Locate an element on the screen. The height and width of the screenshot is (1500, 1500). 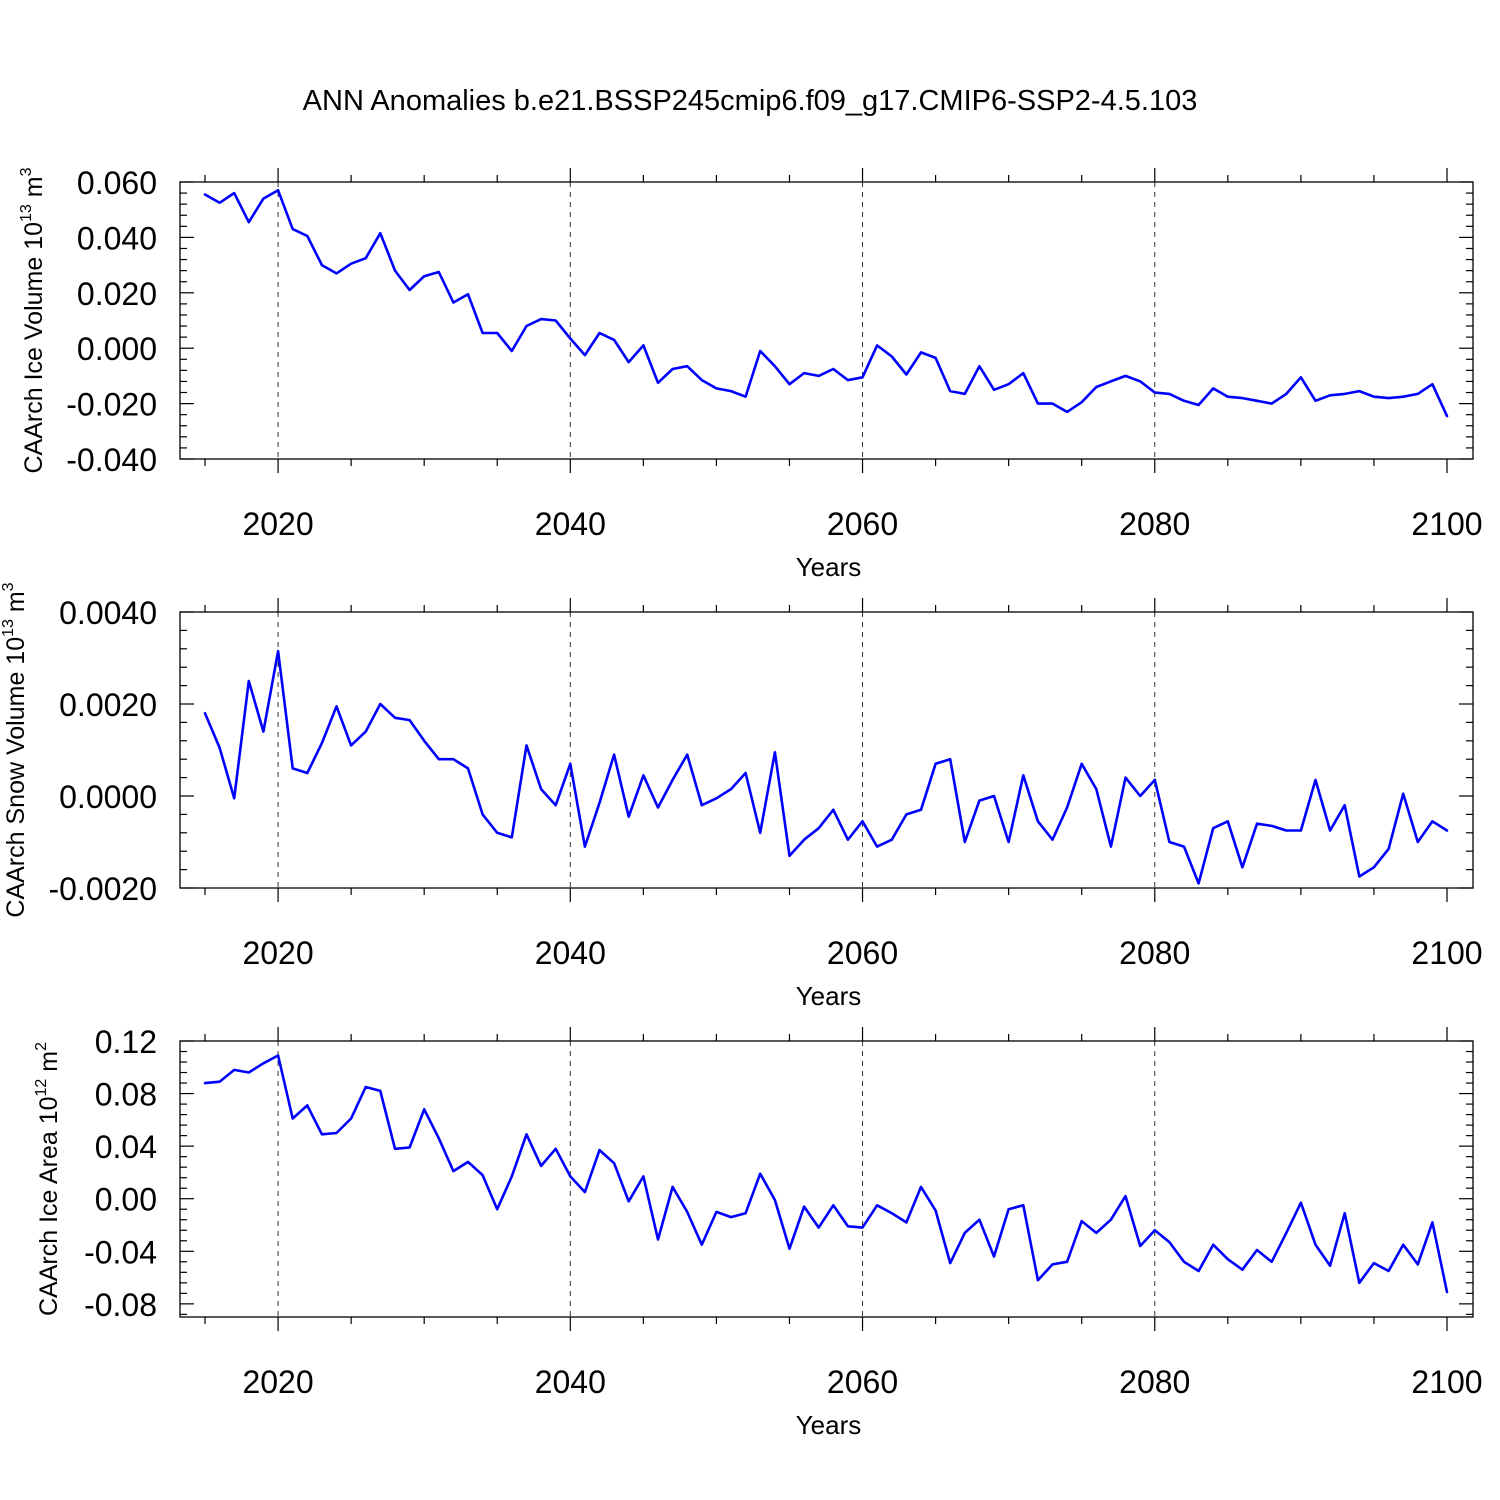
y-axis-label: CAArch Ice Area 1012 m2 is located at coordinates (48, 1179).